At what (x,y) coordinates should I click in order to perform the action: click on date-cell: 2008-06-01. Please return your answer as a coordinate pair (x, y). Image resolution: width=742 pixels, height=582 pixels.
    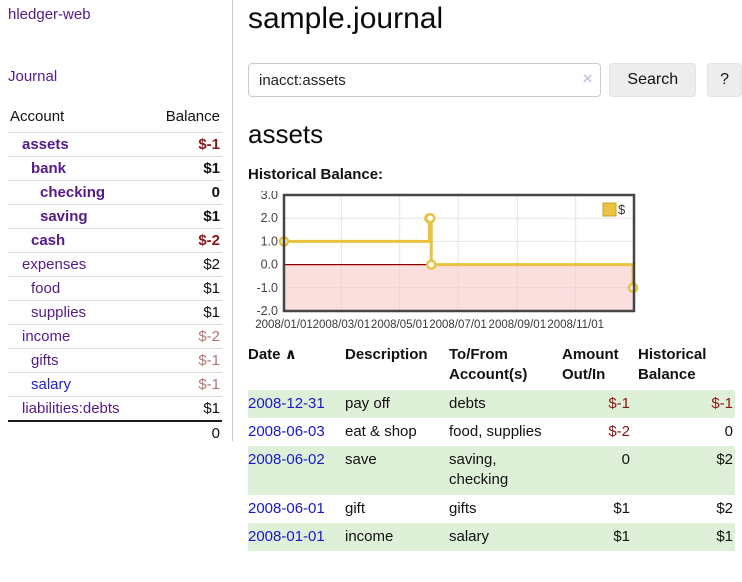
    Looking at the image, I should click on (296, 509).